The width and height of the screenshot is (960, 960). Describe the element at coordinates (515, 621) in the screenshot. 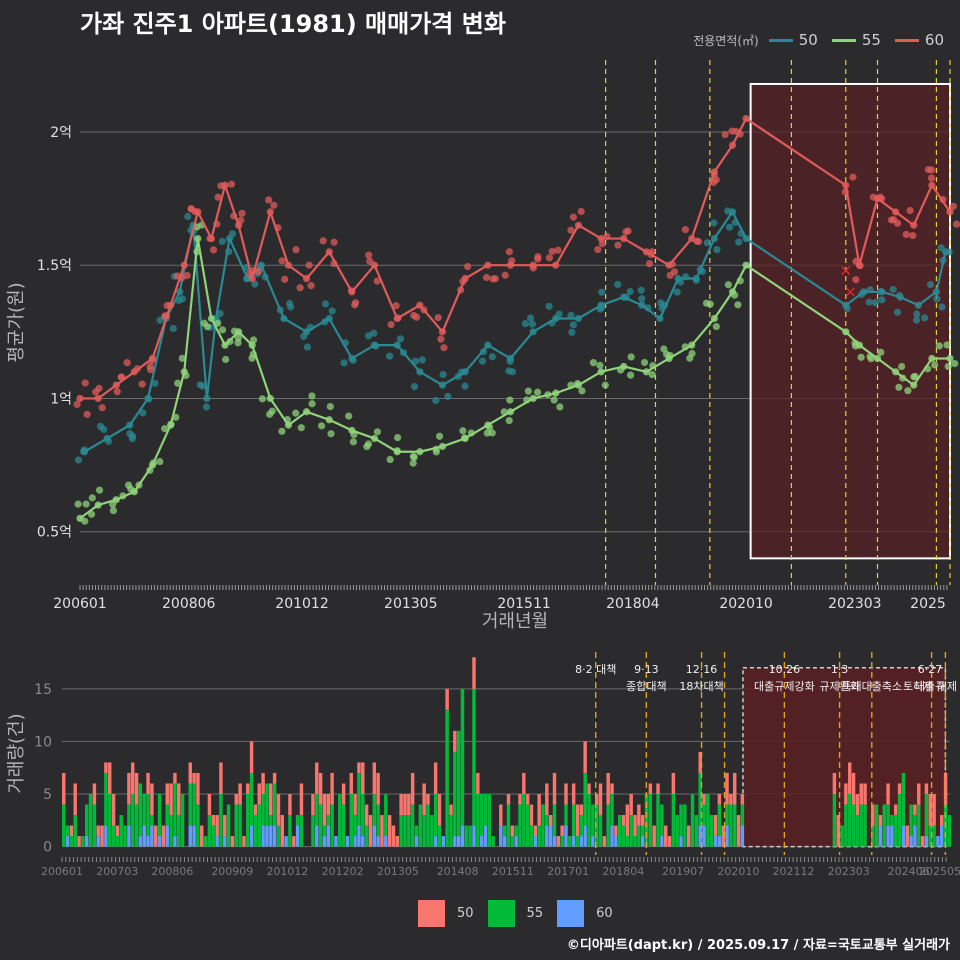

I see `x-axis-label: 거래년월` at that location.